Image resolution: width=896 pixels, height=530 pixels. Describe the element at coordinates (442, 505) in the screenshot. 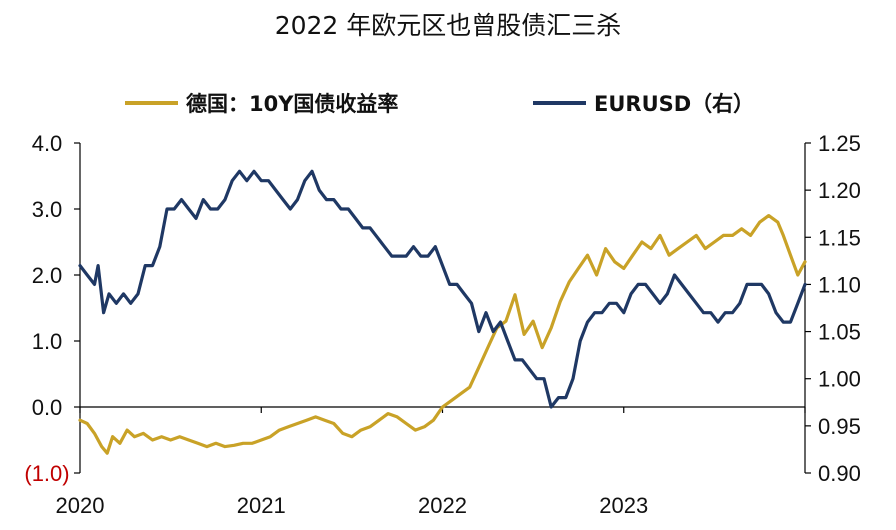

I see `x-tick-label: 2022` at that location.